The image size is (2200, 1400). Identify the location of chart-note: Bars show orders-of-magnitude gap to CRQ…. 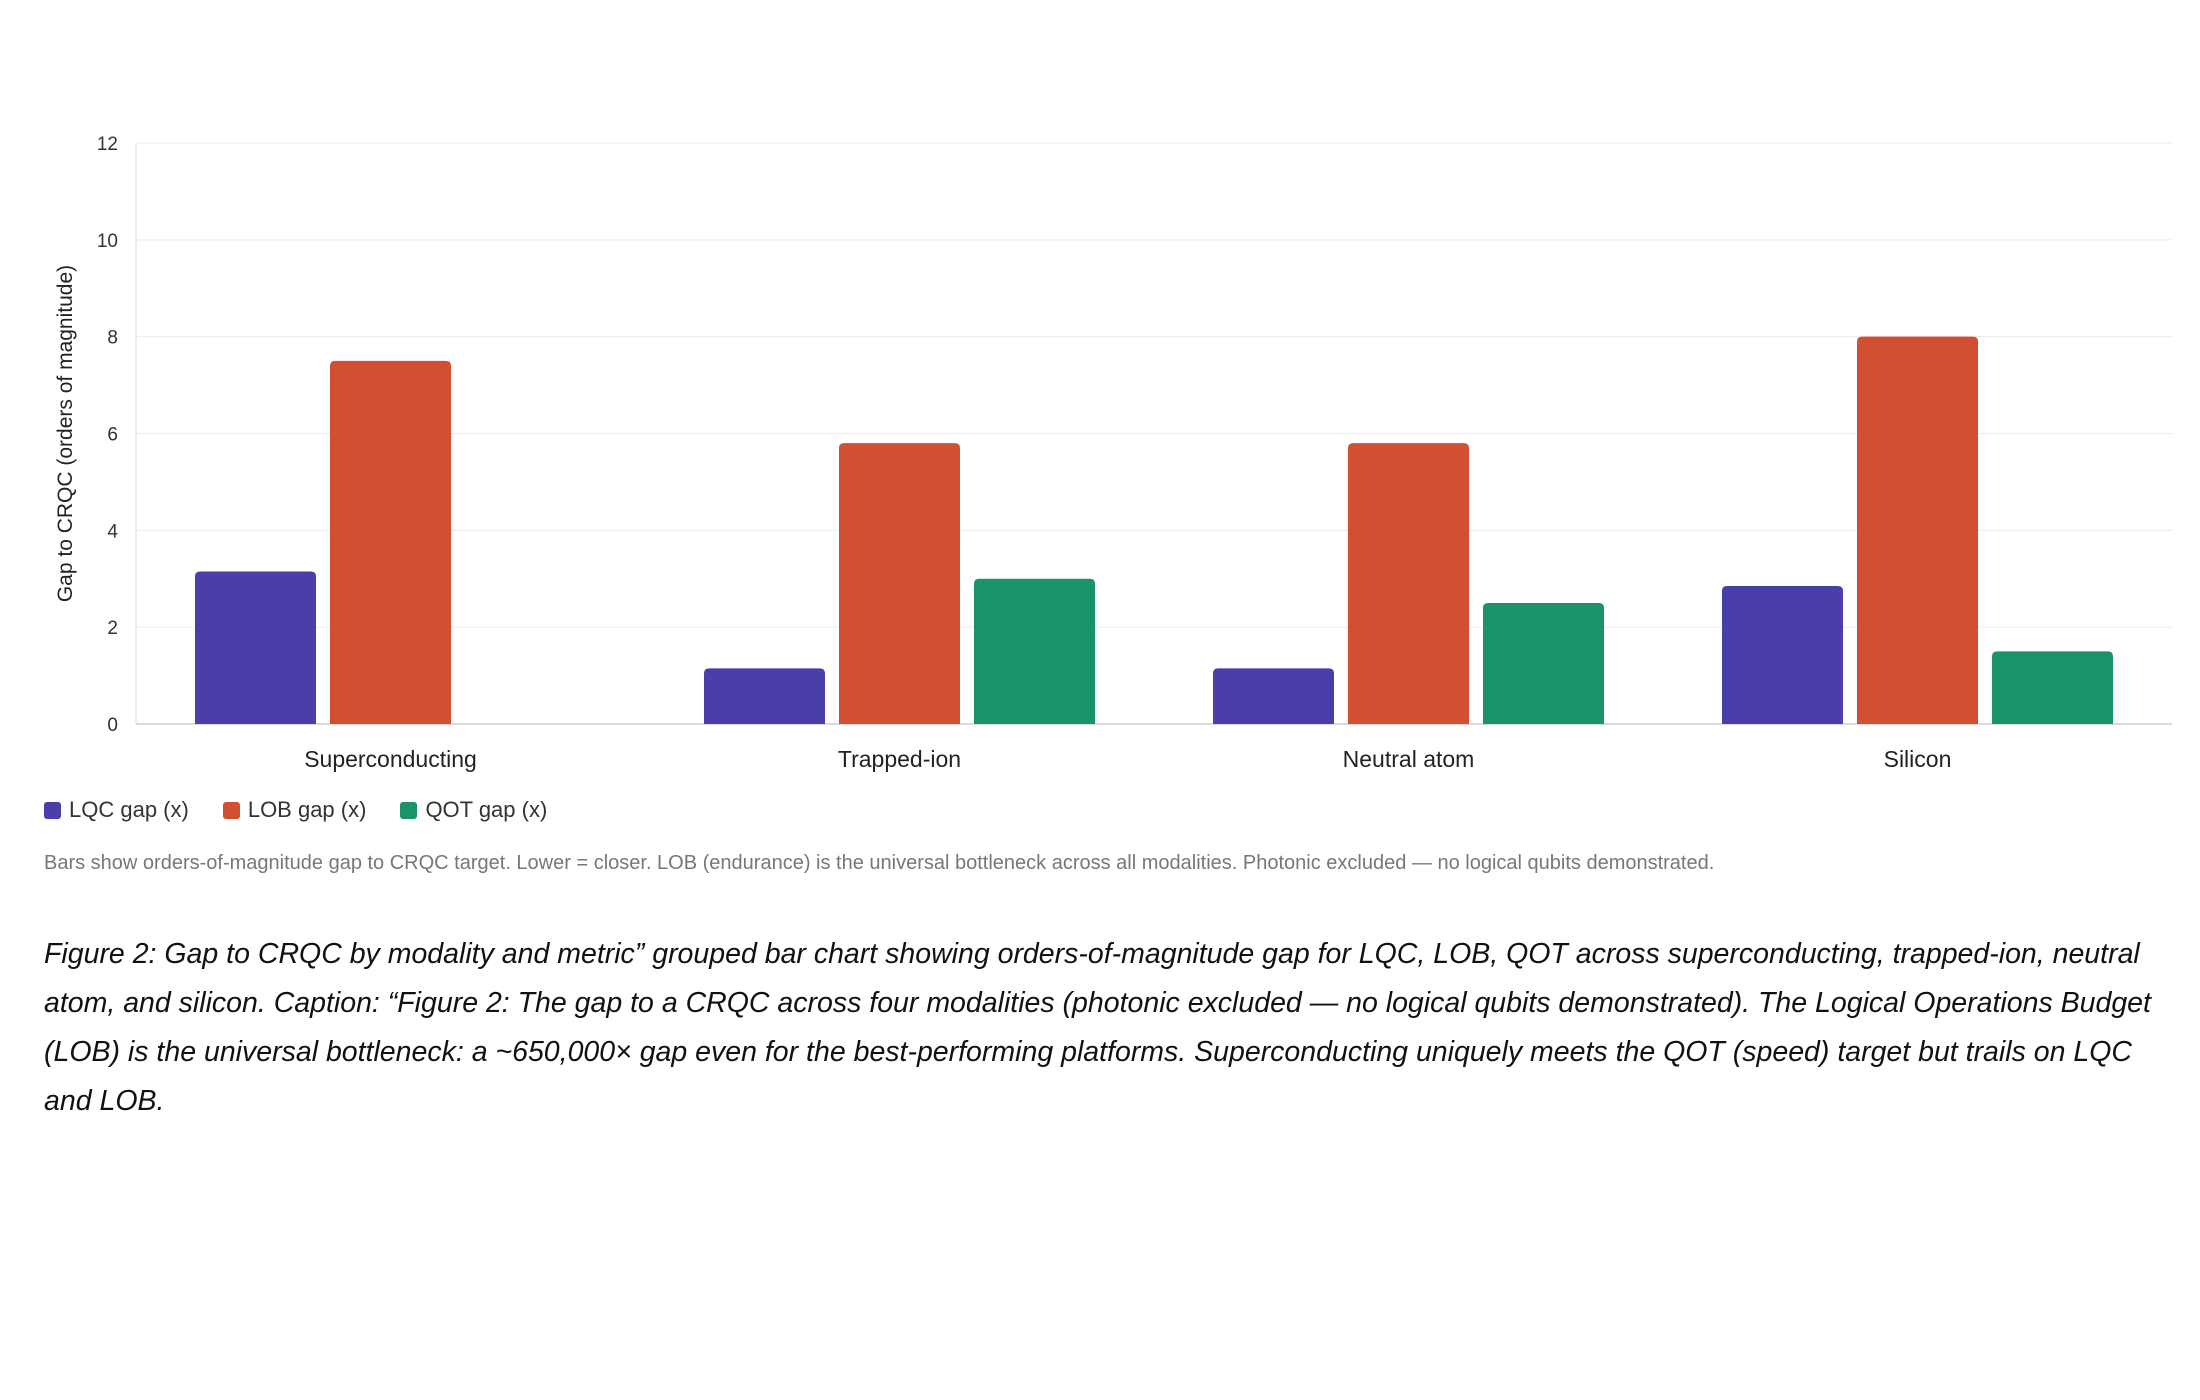
(879, 863).